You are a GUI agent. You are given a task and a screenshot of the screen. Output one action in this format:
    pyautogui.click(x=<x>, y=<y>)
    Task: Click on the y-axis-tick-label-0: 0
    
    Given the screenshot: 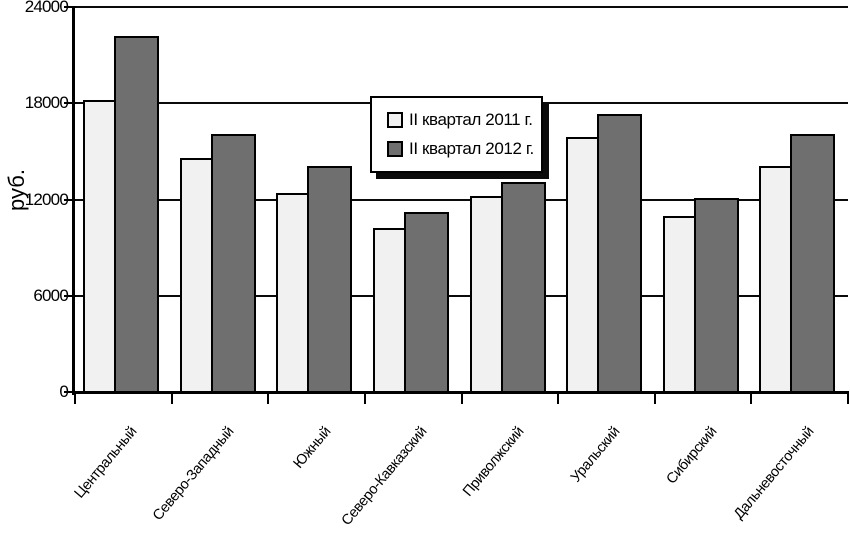 What is the action you would take?
    pyautogui.click(x=63, y=391)
    